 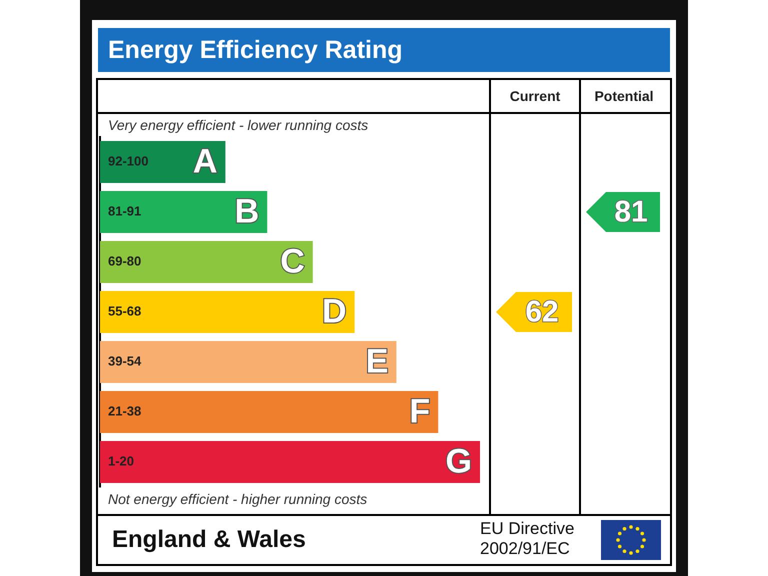 What do you see at coordinates (384, 50) in the screenshot?
I see `chart-title: Energy Efficiency Rating` at bounding box center [384, 50].